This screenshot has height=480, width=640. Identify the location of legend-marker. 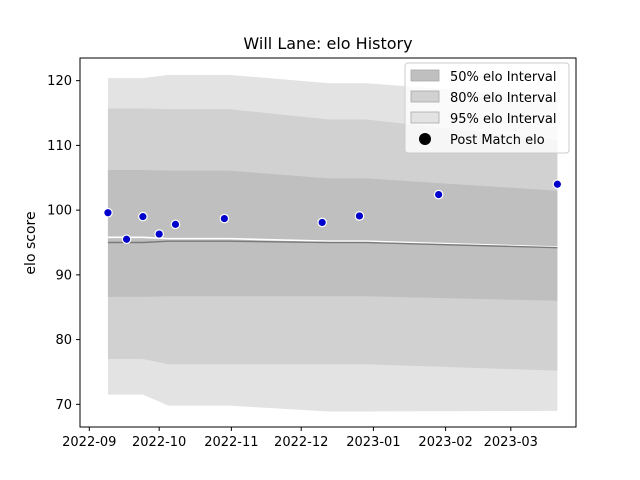
(425, 139).